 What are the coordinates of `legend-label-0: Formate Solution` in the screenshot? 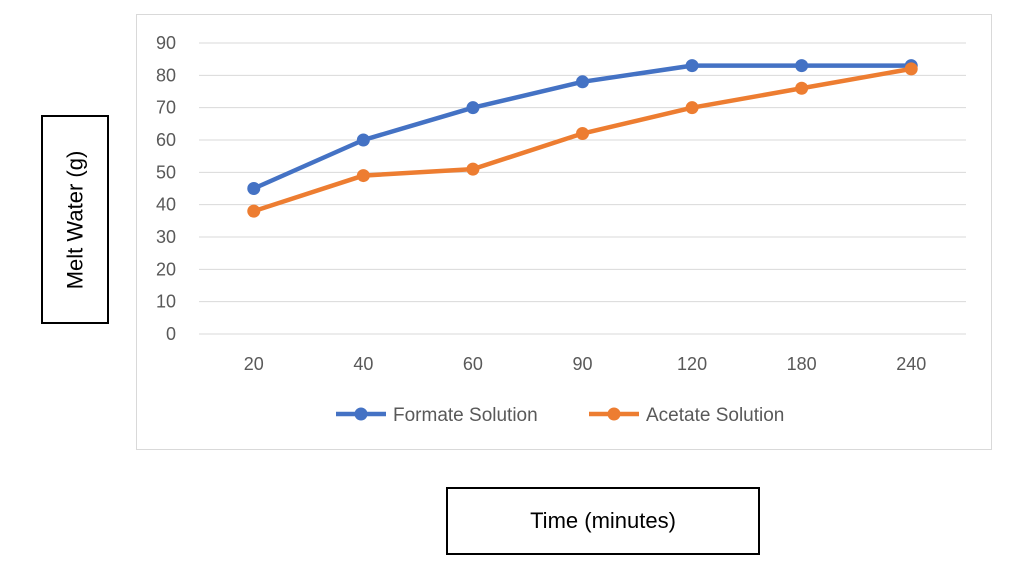 It's located at (465, 415).